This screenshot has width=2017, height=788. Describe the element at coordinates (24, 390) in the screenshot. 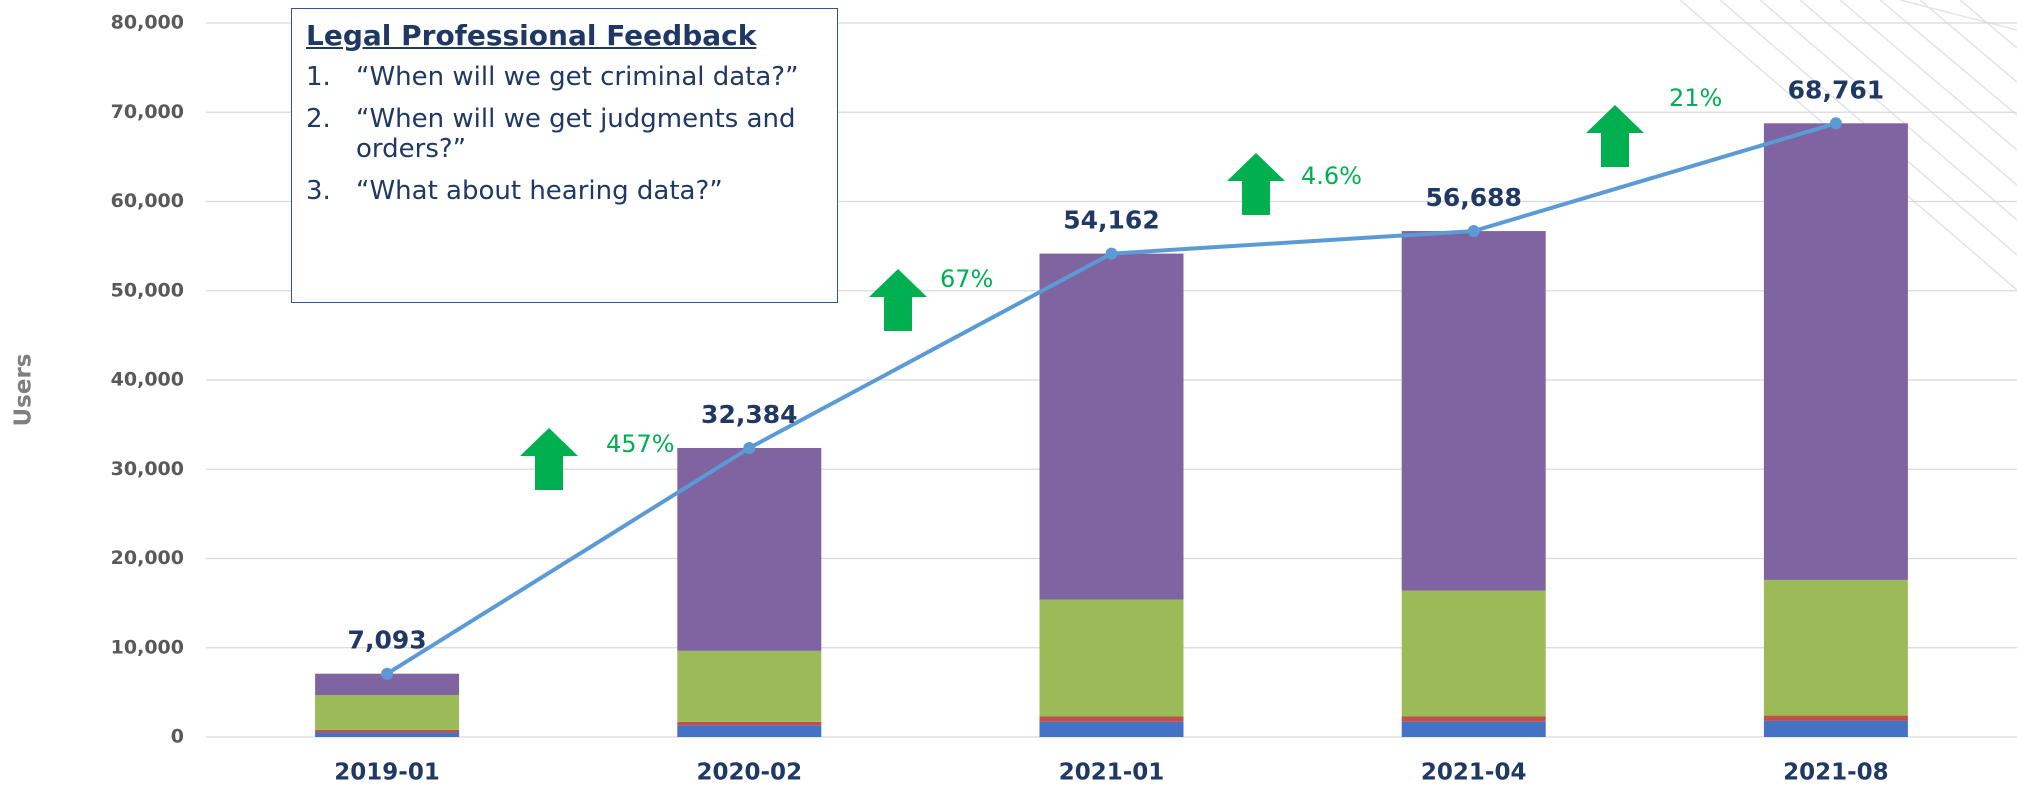

I see `y-axis-label: Users` at that location.